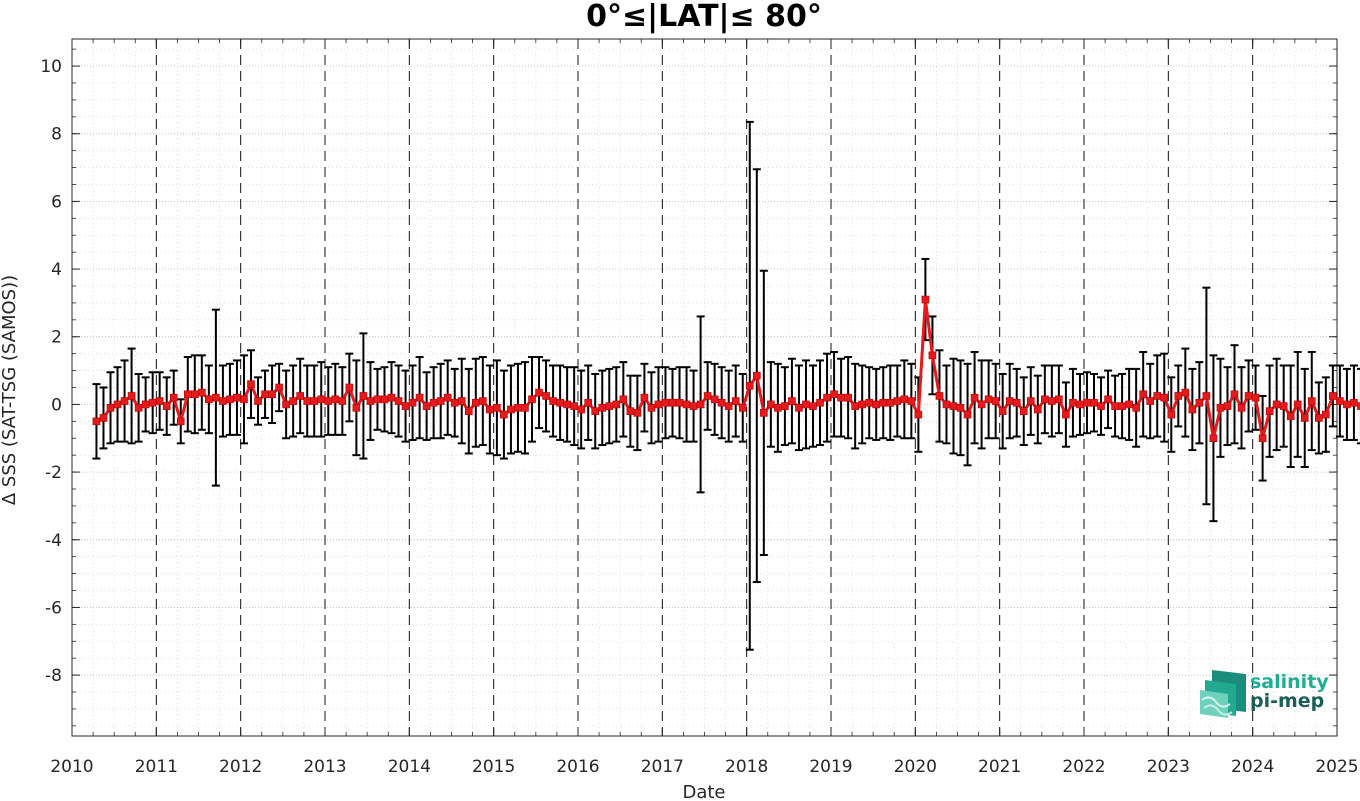  I want to click on x-tick-label: 2019, so click(830, 767).